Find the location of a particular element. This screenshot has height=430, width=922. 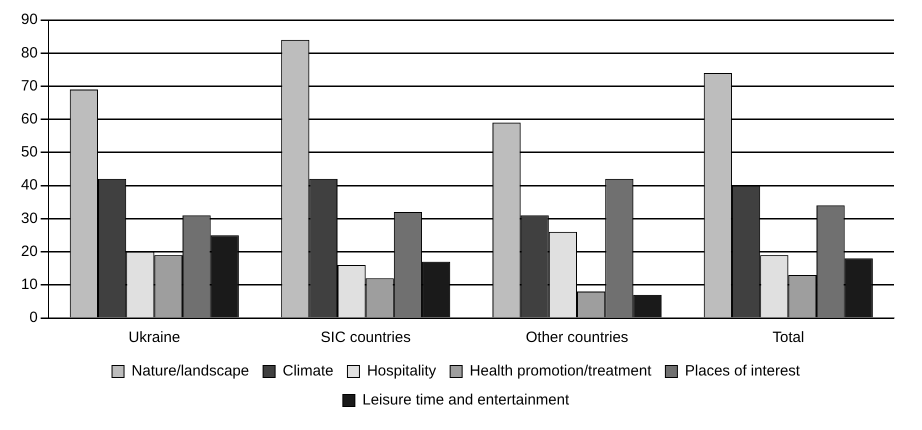

y-tick-label: 50 is located at coordinates (29, 152).